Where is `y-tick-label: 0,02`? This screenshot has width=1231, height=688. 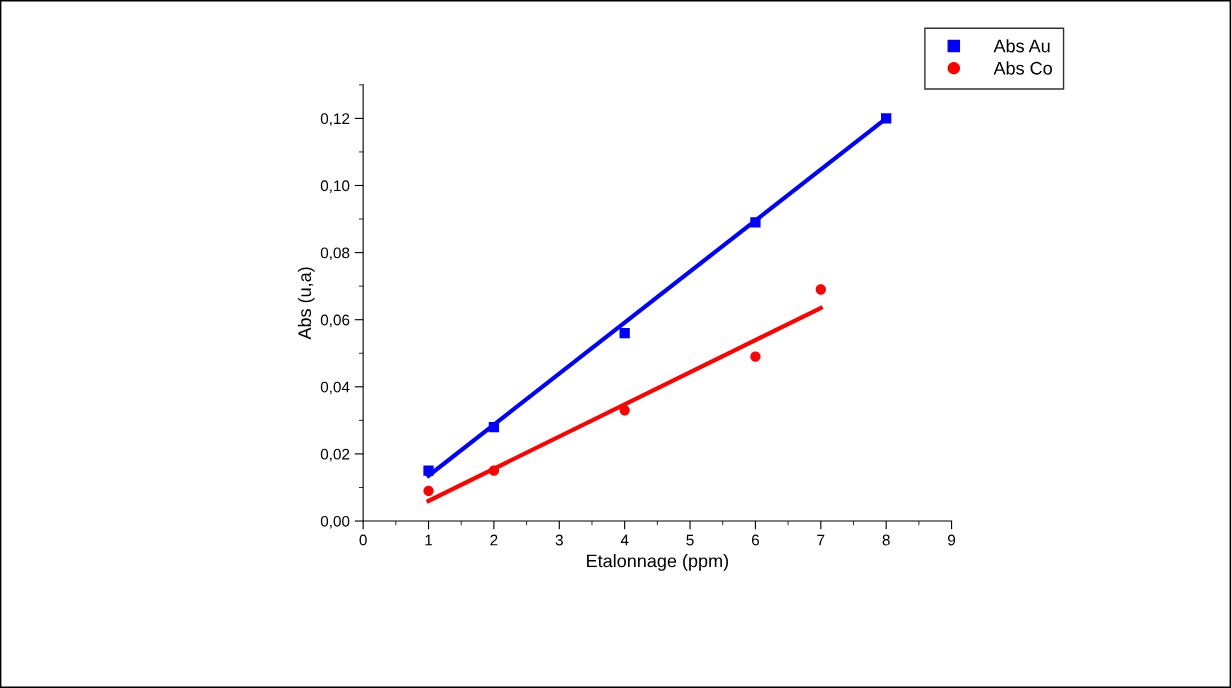
y-tick-label: 0,02 is located at coordinates (335, 455).